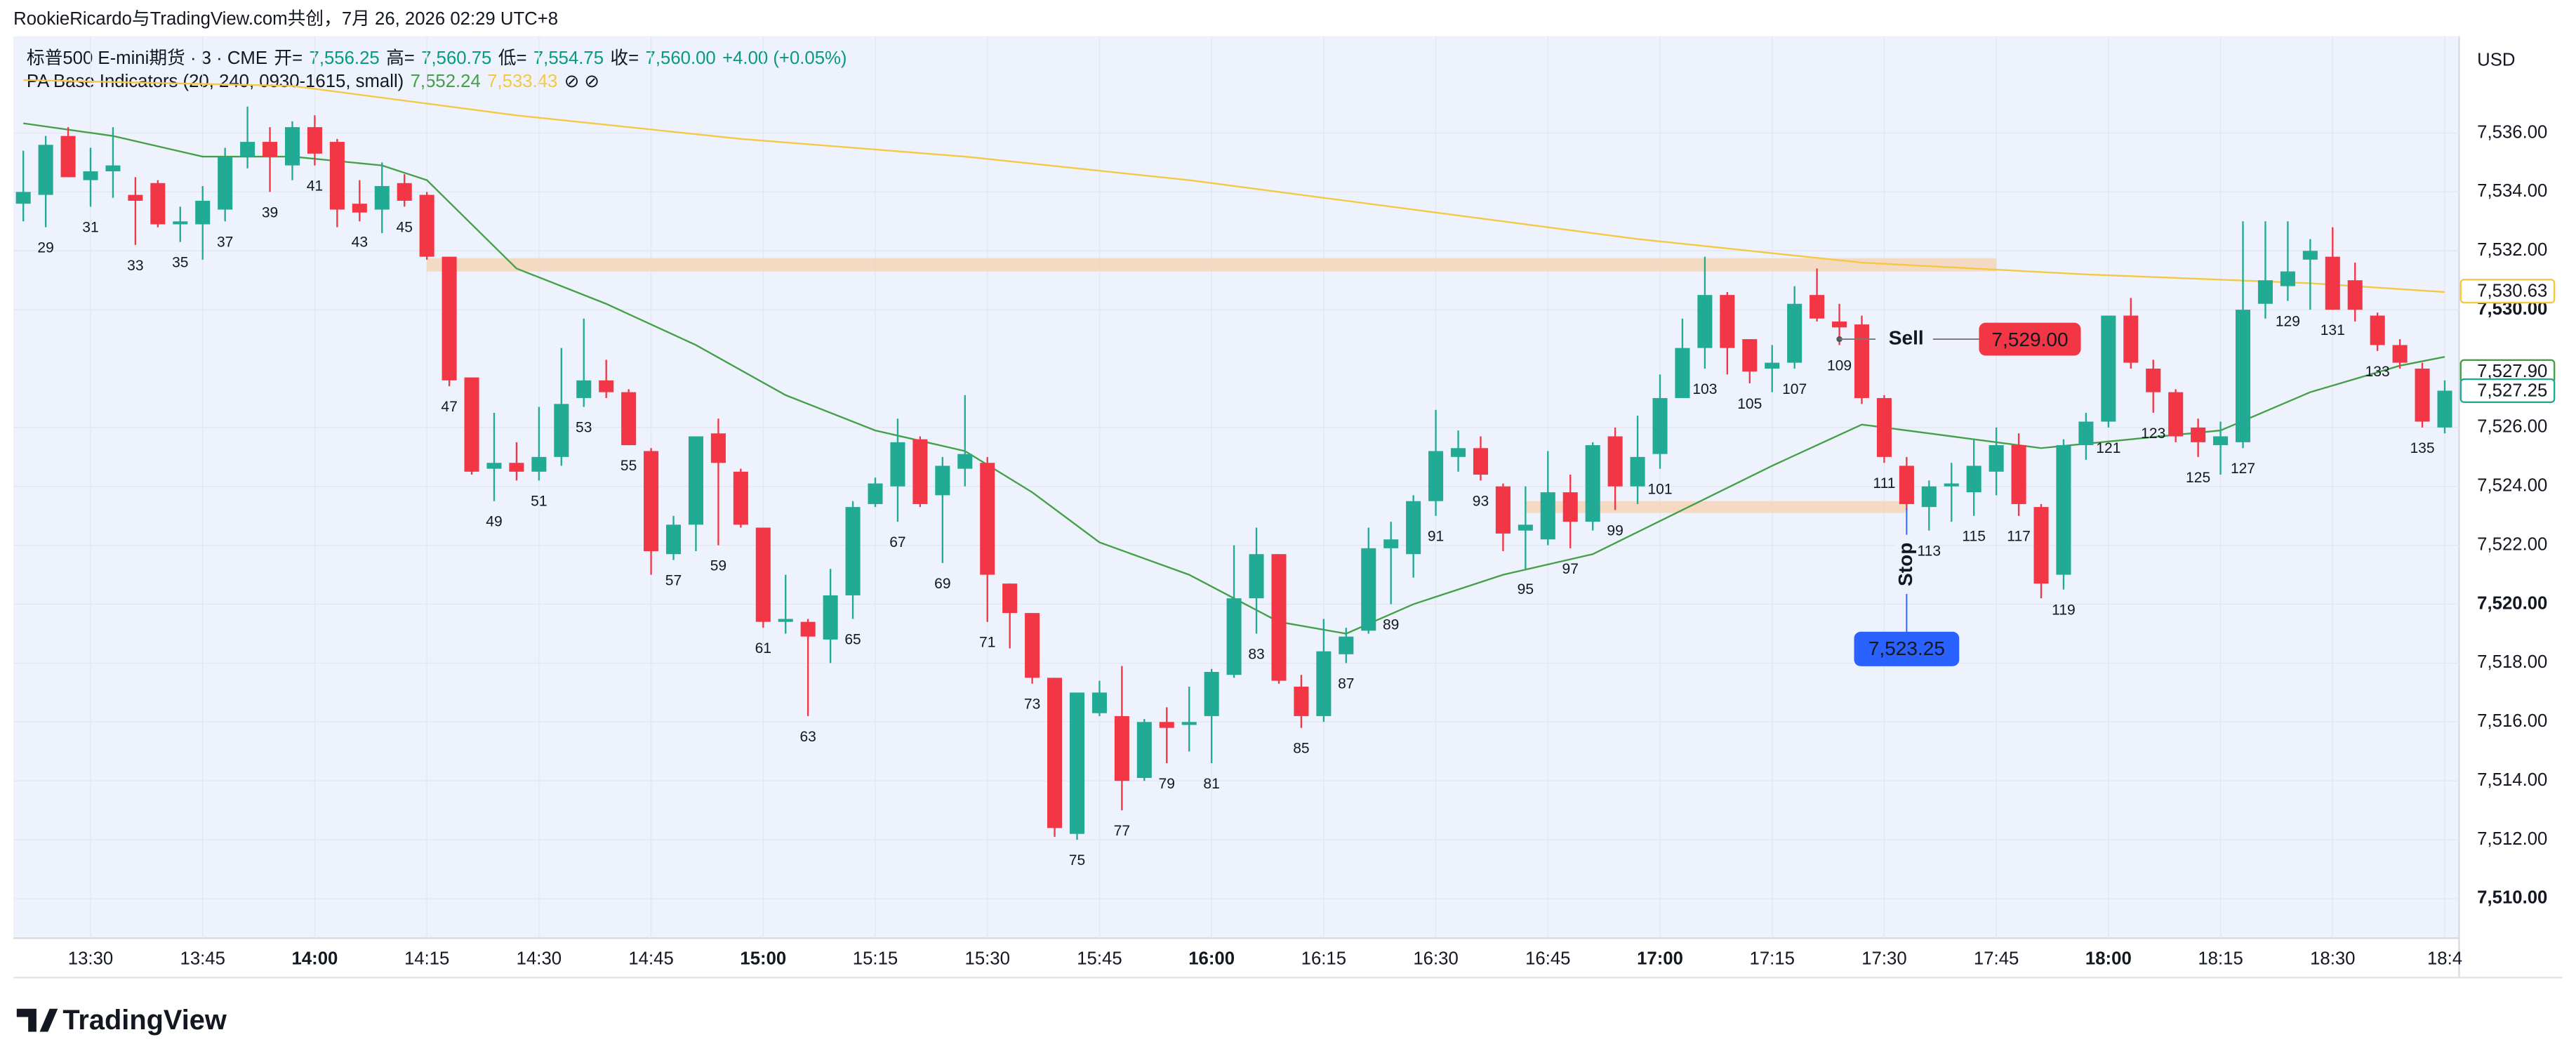  Describe the element at coordinates (569, 58) in the screenshot. I see `legend-item: 7,554.75` at that location.